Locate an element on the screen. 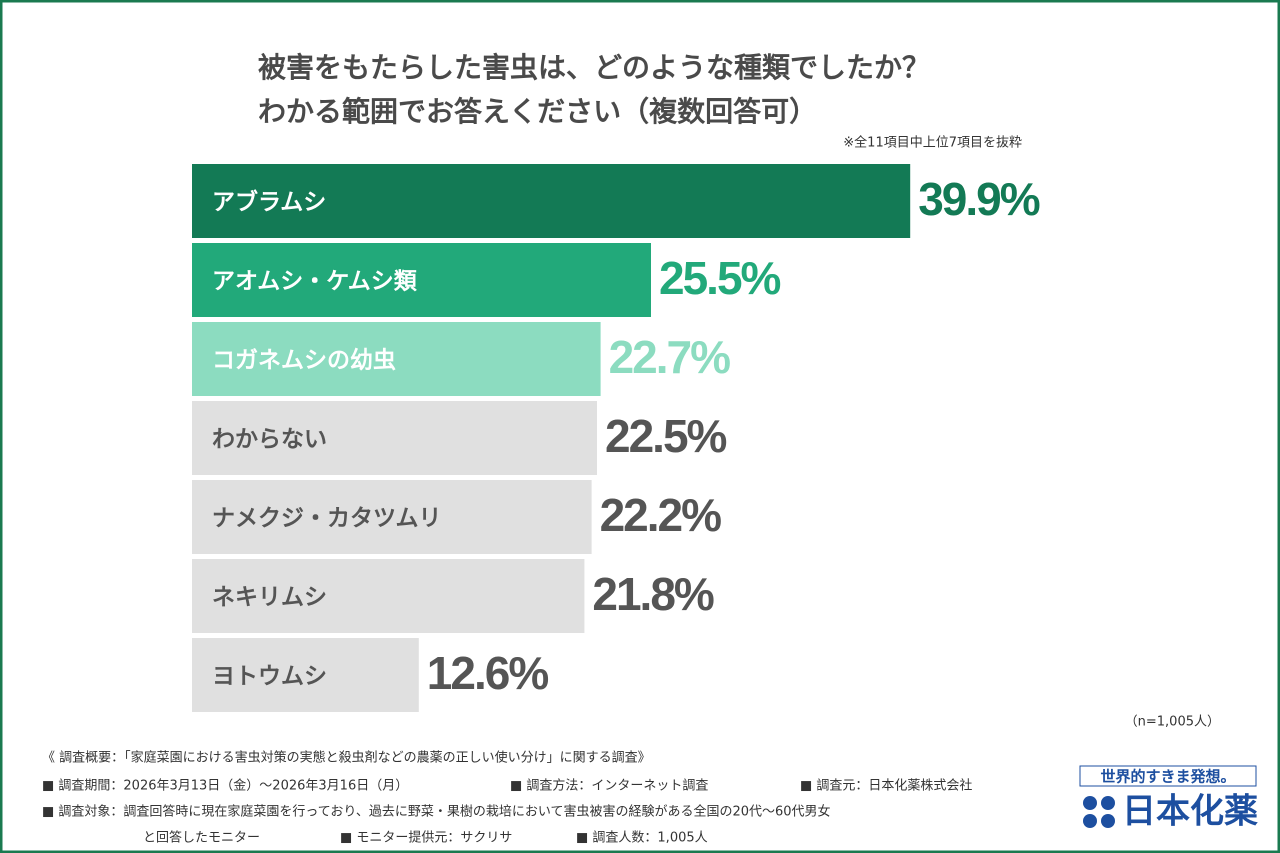 The width and height of the screenshot is (1280, 853). logo-tagline: 世界的すきま発想。 is located at coordinates (1167, 777).